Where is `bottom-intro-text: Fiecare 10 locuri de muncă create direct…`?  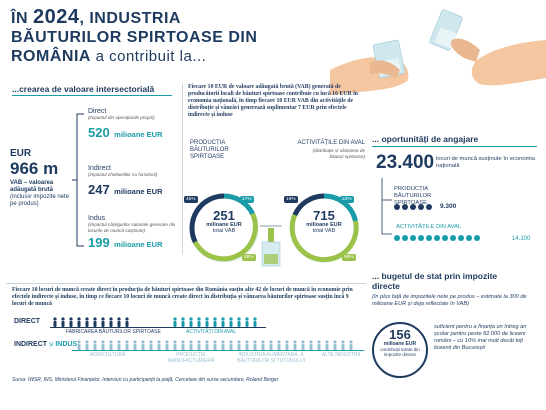 bottom-intro-text: Fiecare 10 locuri de muncă create direct… is located at coordinates (182, 297).